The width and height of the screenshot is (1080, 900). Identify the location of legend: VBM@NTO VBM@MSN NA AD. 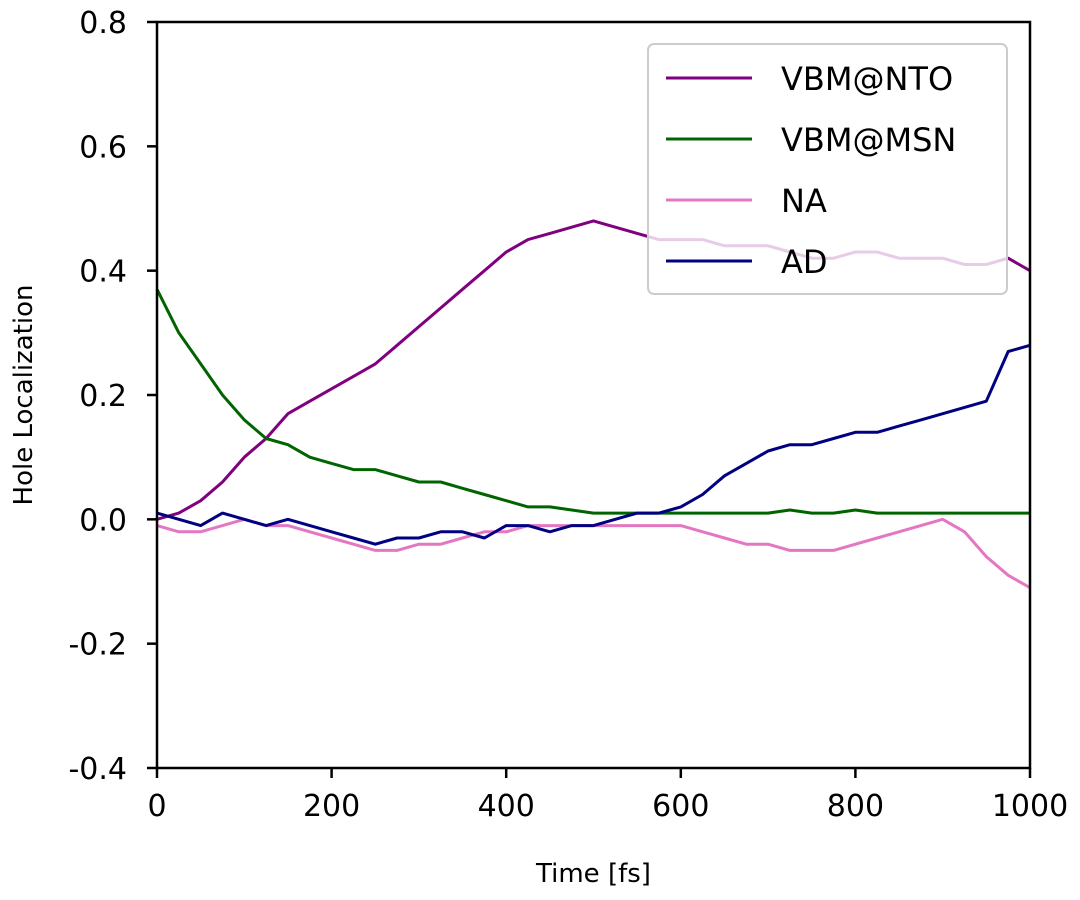
(827, 169).